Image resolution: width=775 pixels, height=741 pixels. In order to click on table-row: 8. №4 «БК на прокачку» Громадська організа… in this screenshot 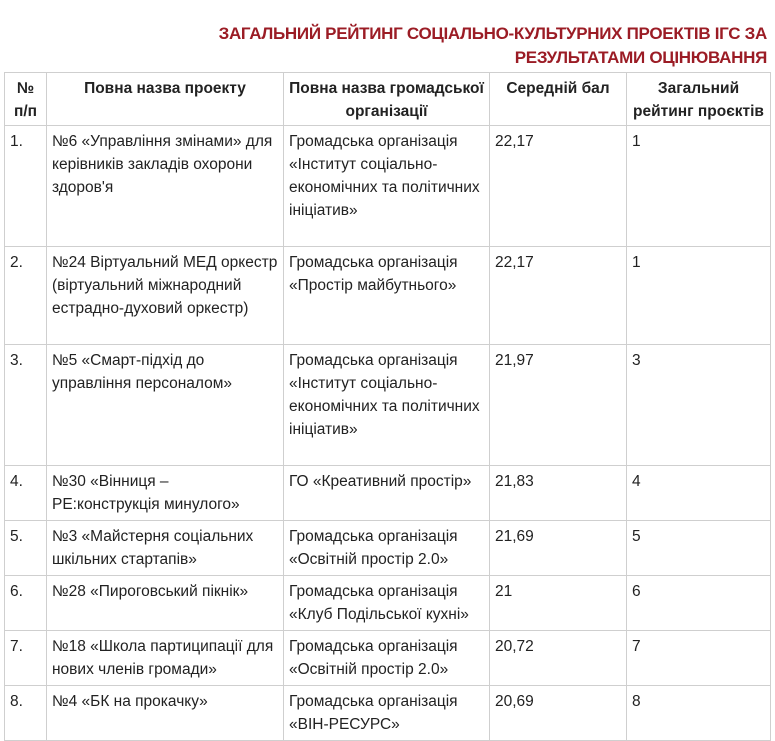, I will do `click(387, 713)`.